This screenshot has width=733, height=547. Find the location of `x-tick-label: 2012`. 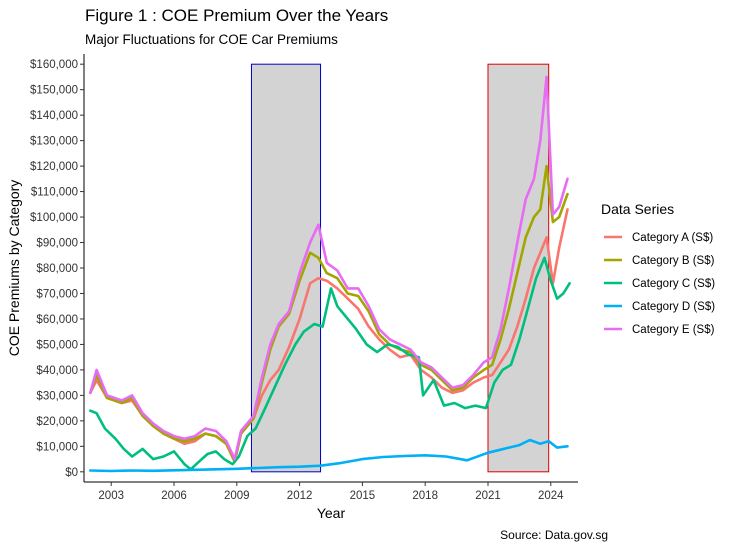

x-tick-label: 2012 is located at coordinates (300, 496).